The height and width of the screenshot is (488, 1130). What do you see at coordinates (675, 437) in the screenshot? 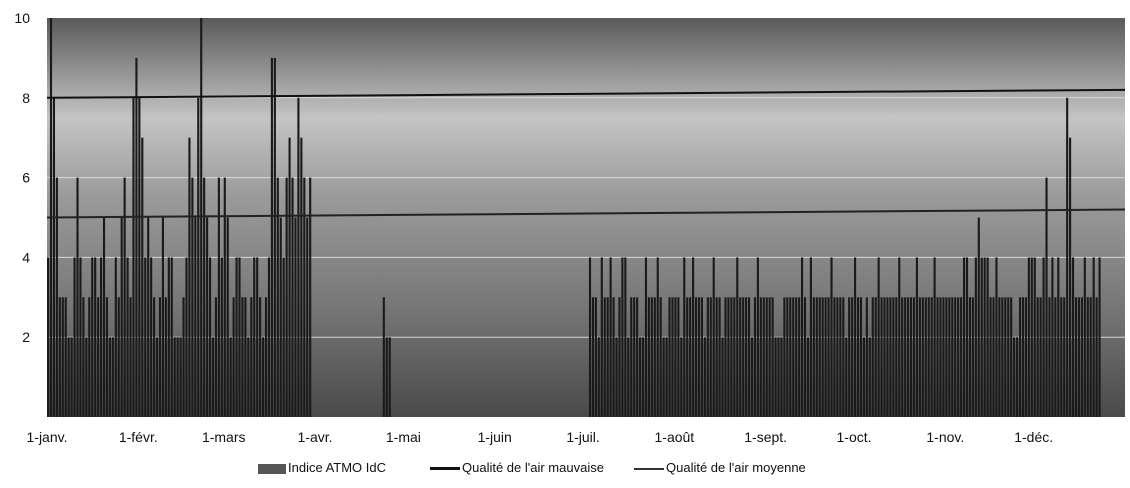
I see `x-tick-label: 1-août` at bounding box center [675, 437].